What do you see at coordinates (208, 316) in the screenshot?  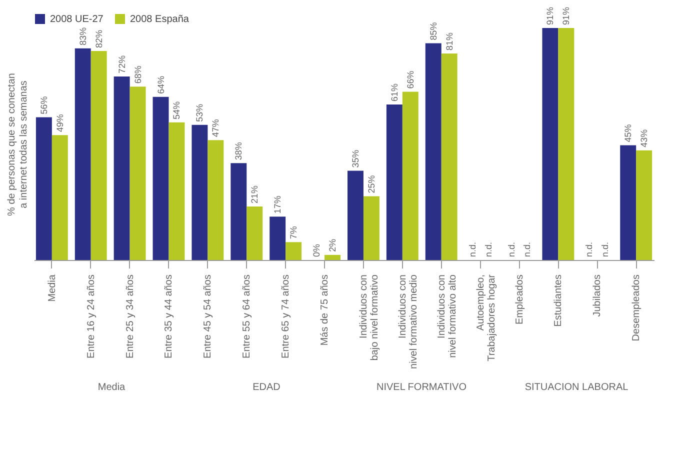 I see `x-tick-label: Entre 45 y 54 años` at bounding box center [208, 316].